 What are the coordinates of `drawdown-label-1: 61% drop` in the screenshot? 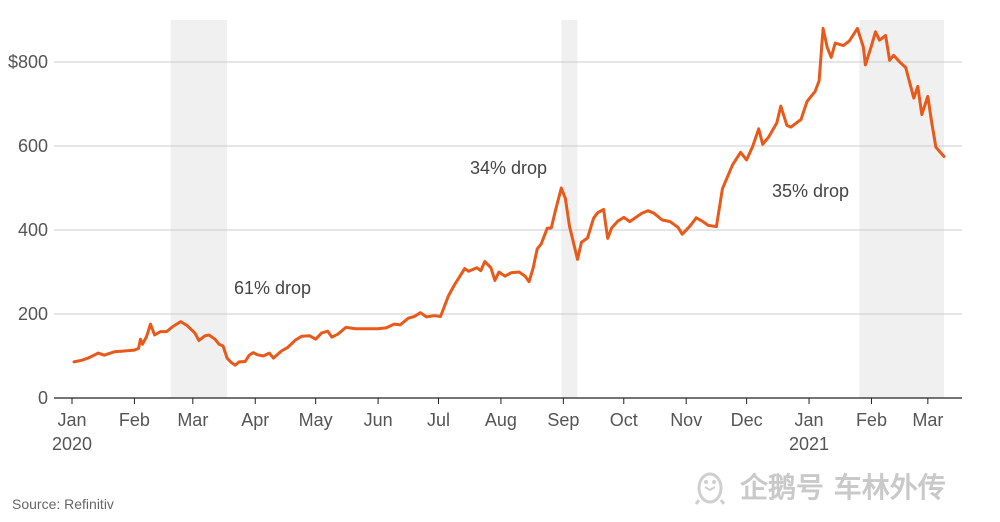 It's located at (272, 288).